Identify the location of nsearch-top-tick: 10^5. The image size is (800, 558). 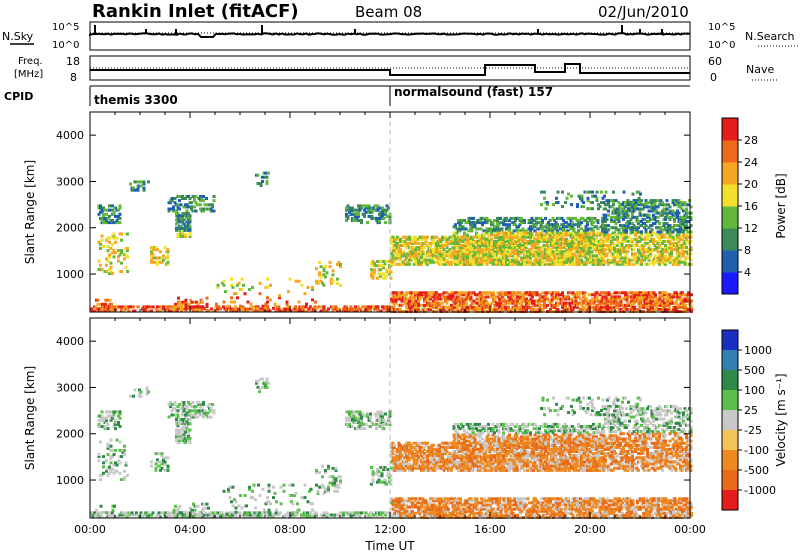
(721, 27).